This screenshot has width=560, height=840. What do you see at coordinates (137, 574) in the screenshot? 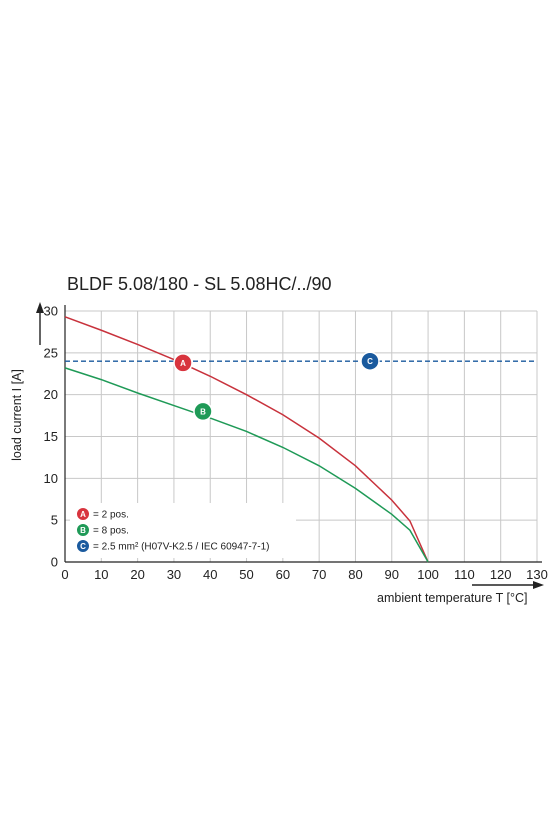
I see `x-tick-label: 20` at bounding box center [137, 574].